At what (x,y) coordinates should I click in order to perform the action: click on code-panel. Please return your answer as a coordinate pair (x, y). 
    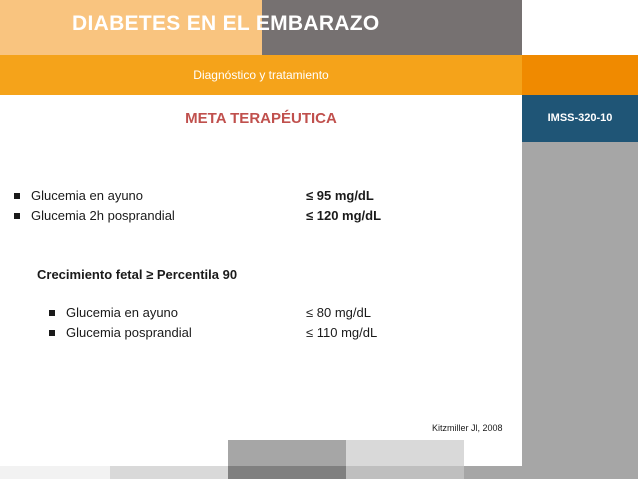
    Looking at the image, I should click on (580, 118).